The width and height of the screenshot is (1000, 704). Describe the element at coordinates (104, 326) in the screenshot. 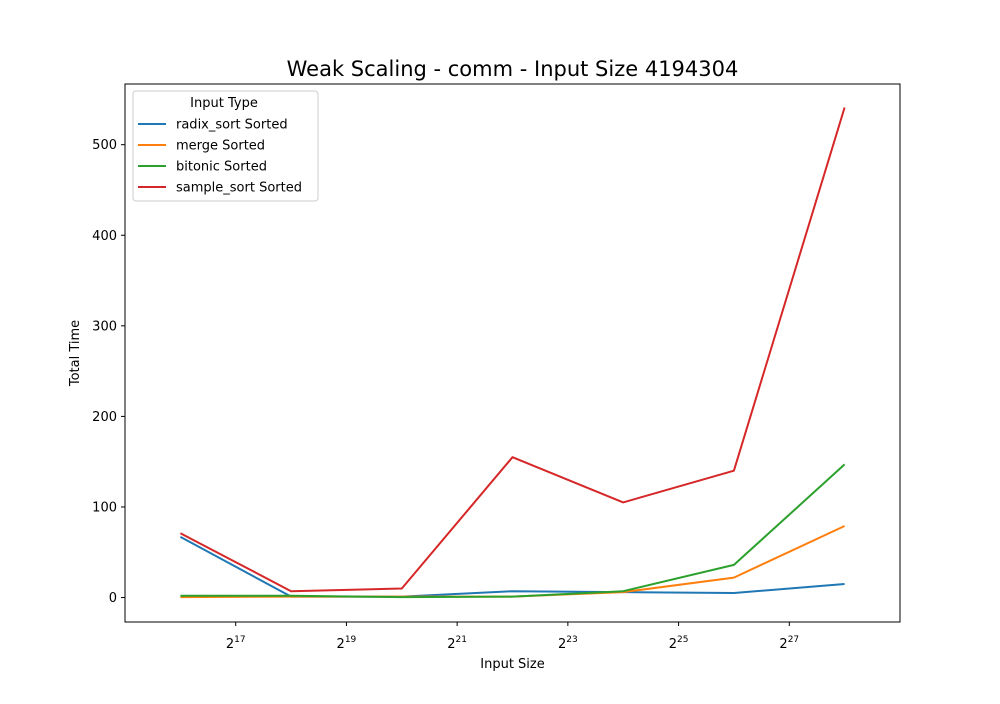

I see `y-tick-label: 300` at that location.